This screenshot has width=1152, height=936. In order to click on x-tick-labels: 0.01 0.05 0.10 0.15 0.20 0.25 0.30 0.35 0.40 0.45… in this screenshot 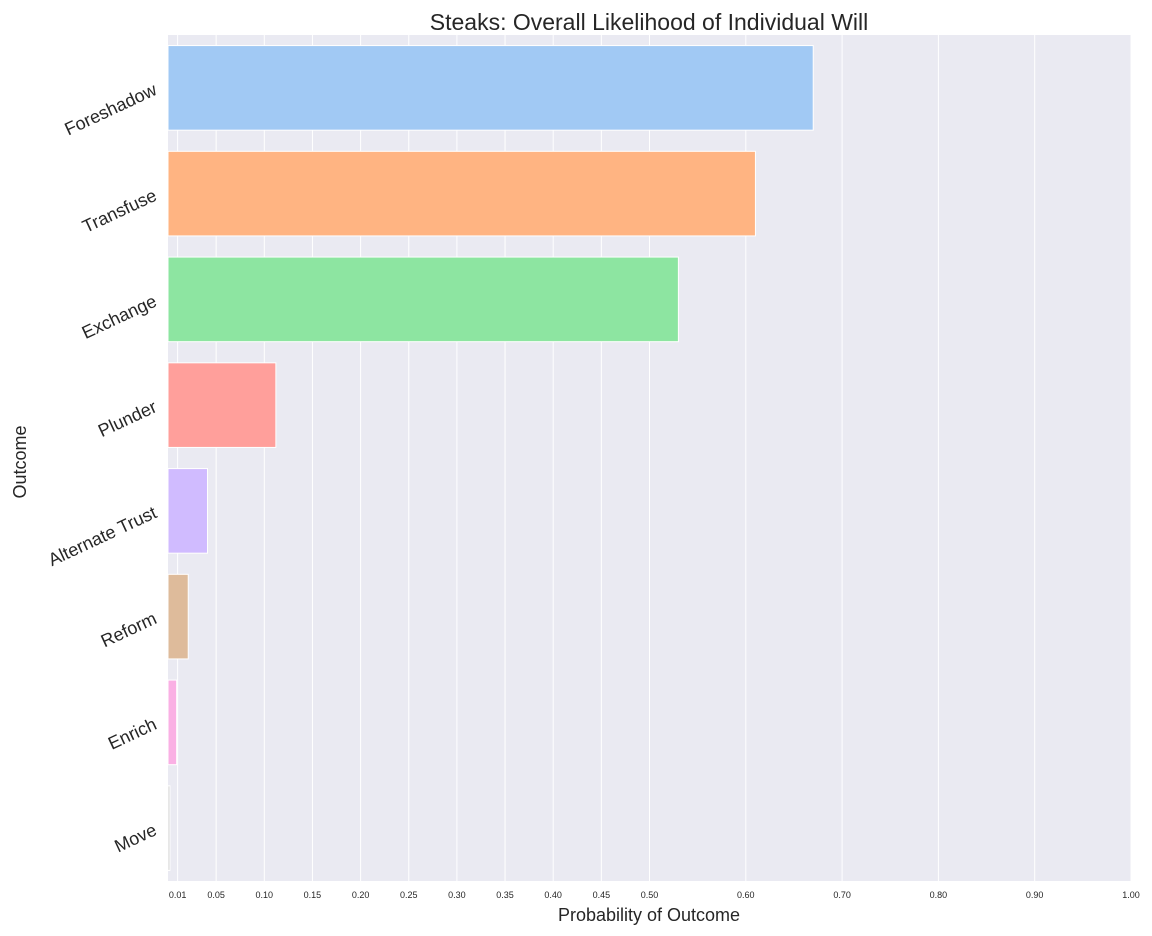, I will do `click(654, 895)`.